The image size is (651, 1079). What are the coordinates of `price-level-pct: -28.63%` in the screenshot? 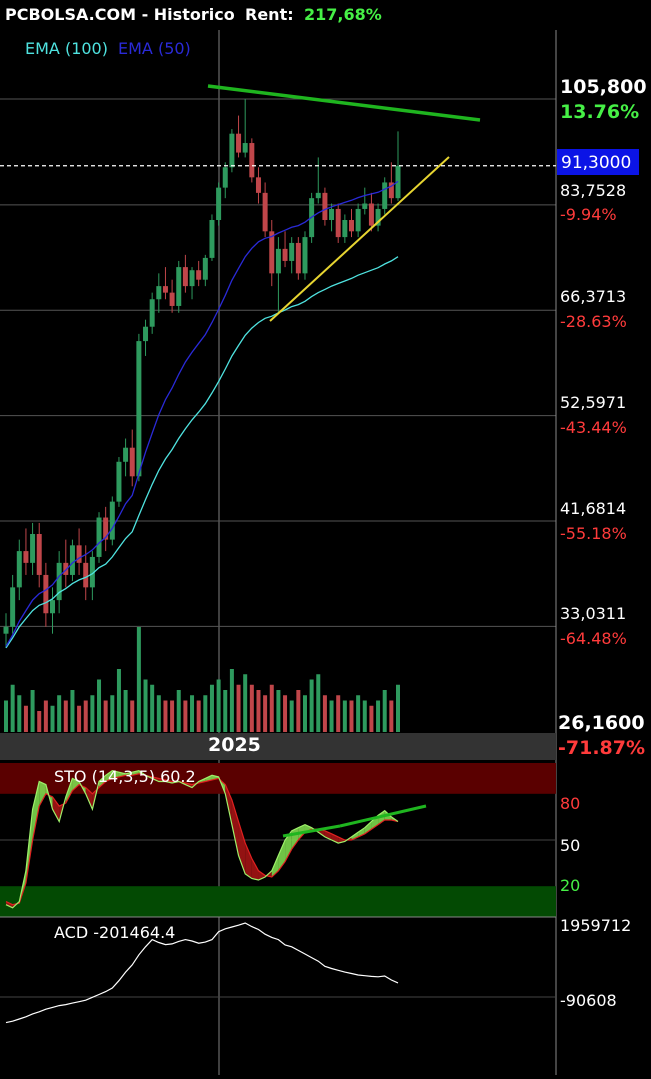 It's located at (593, 321).